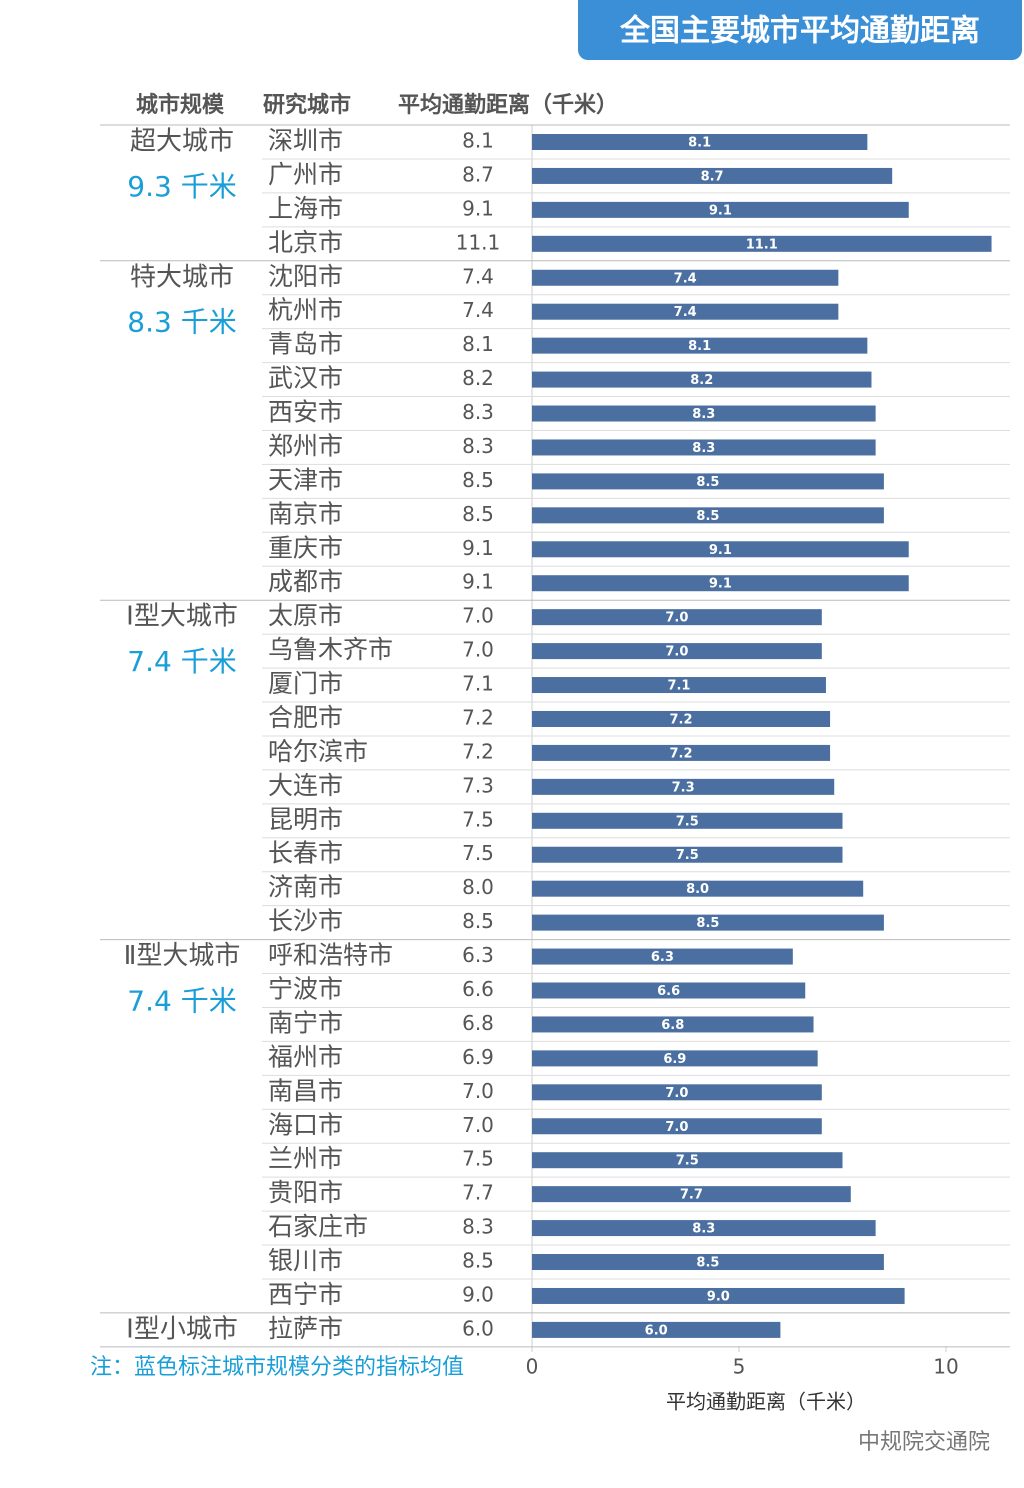 This screenshot has height=1488, width=1024. What do you see at coordinates (305, 140) in the screenshot?
I see `city-name: 深圳市` at bounding box center [305, 140].